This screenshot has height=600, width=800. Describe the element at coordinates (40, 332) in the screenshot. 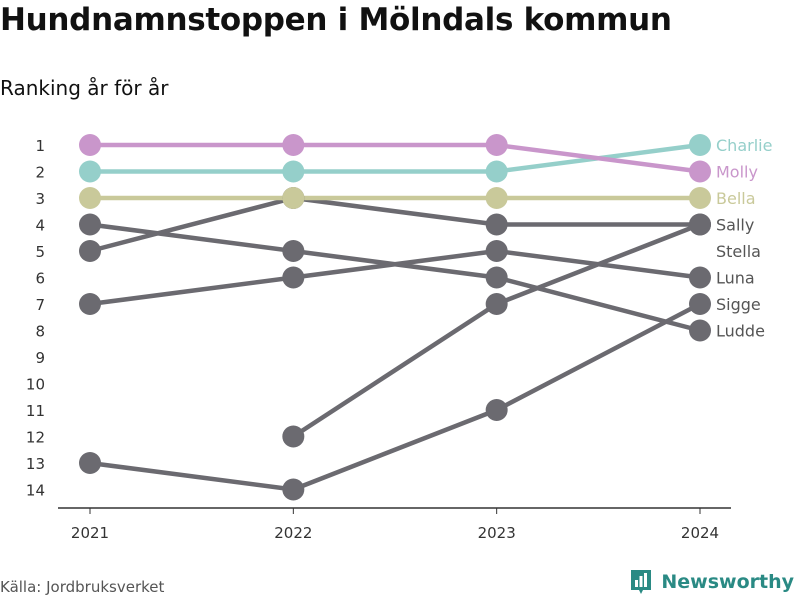

I see `y-tick-label: 8` at that location.